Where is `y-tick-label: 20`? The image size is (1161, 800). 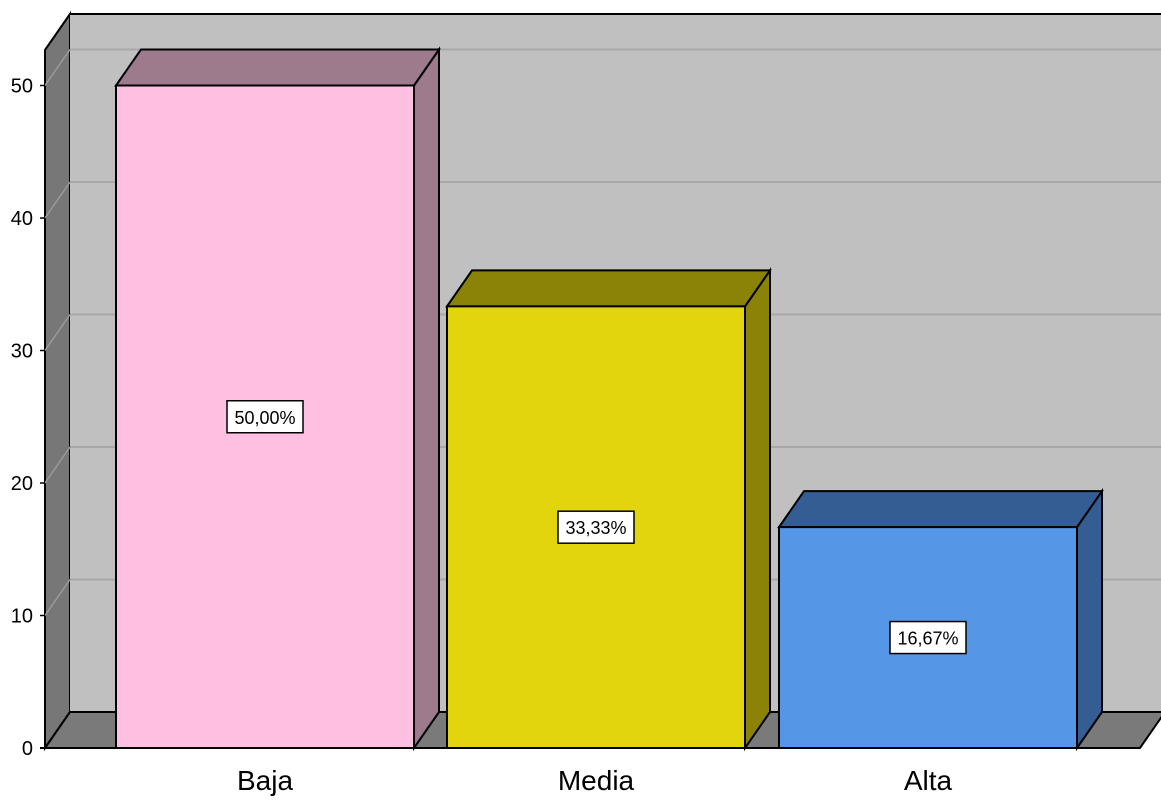
y-tick-label: 20 is located at coordinates (22, 484).